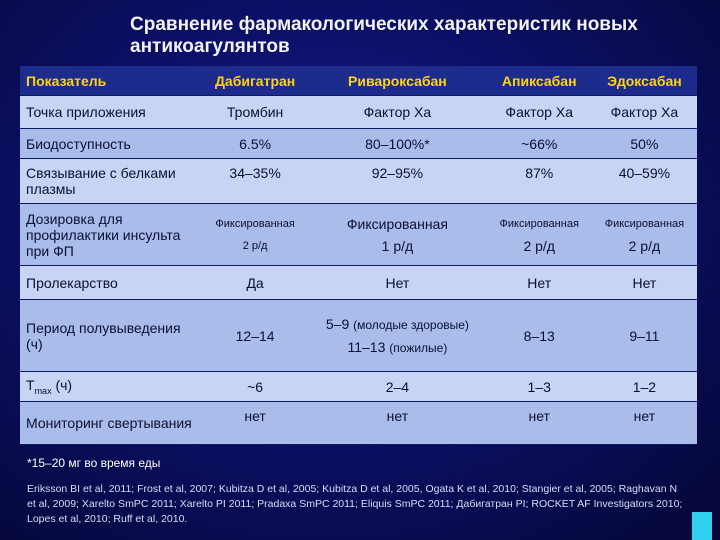  I want to click on table-cell: 8–13, so click(539, 336).